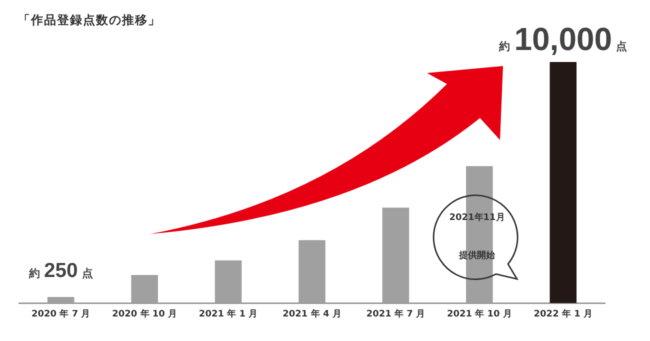  What do you see at coordinates (563, 314) in the screenshot?
I see `x-tick-label: 2022 年 1 月` at bounding box center [563, 314].